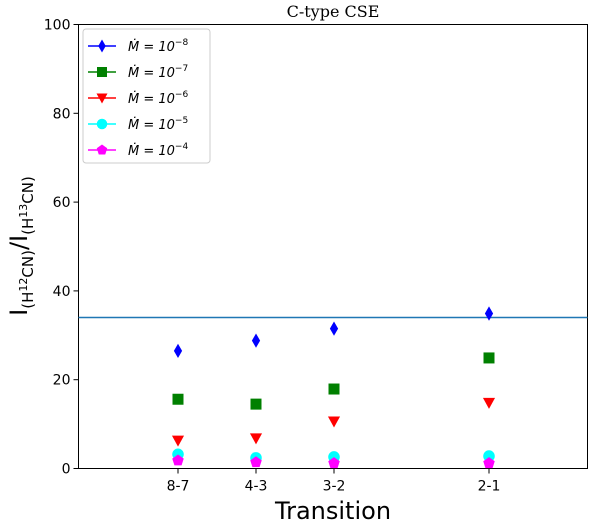  Describe the element at coordinates (19, 312) in the screenshot. I see `y-label-base: I` at that location.